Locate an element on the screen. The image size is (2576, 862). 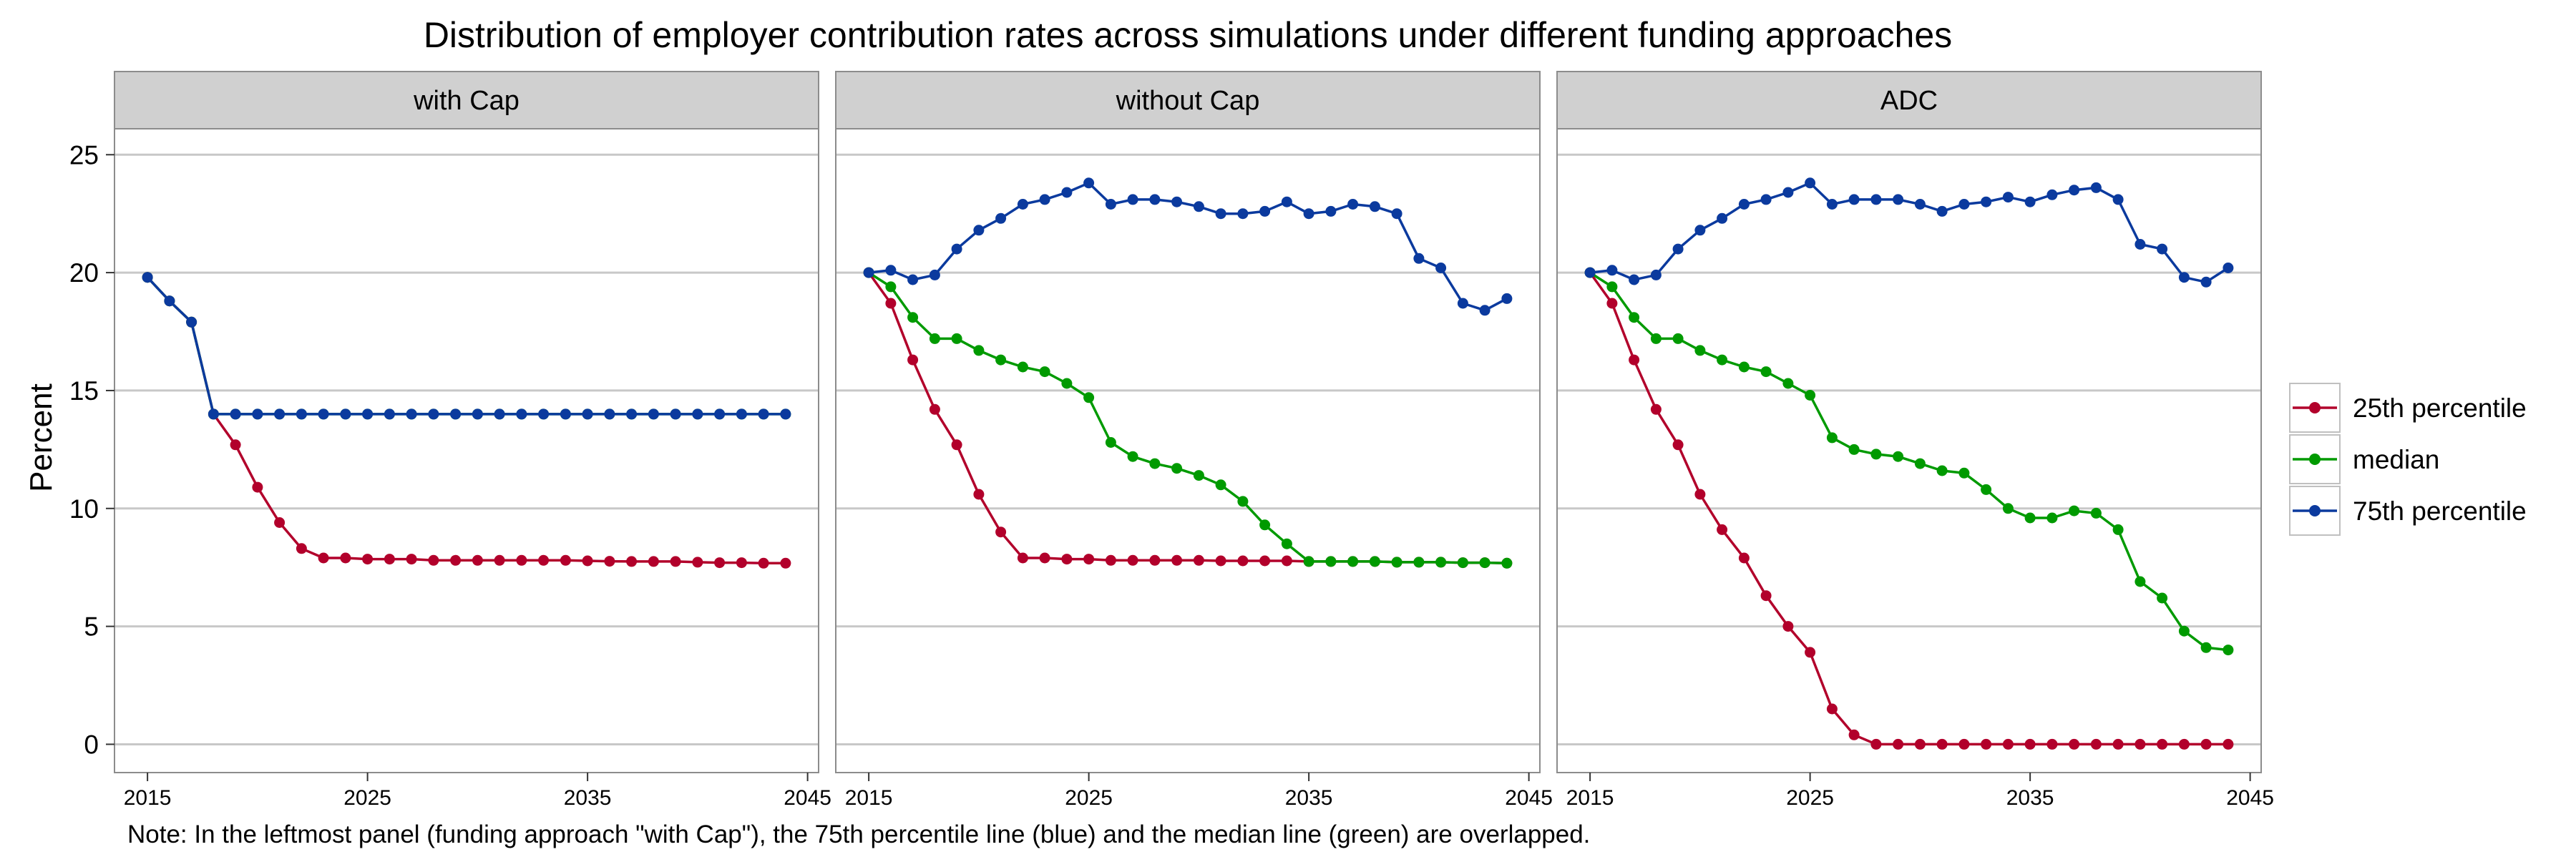
legend: 25th percentile median 75th percentile is located at coordinates (2408, 459).